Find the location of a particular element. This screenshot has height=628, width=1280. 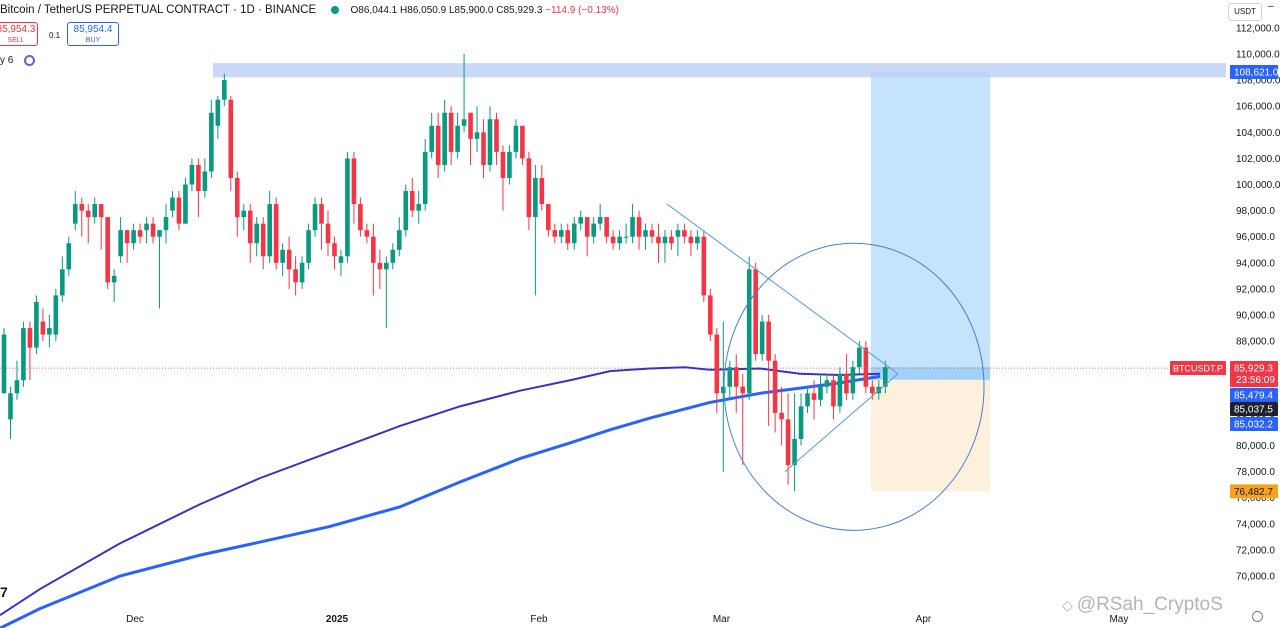

ohlc-open: O86,044.1 is located at coordinates (374, 10).